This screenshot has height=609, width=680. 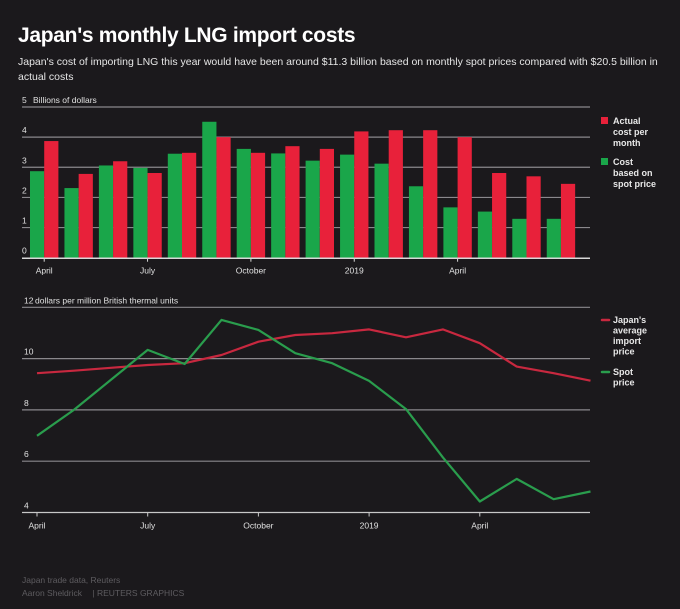 I want to click on footer-credit: Aaron Sheldrick | REUTERS GRAPHICS, so click(x=103, y=593).